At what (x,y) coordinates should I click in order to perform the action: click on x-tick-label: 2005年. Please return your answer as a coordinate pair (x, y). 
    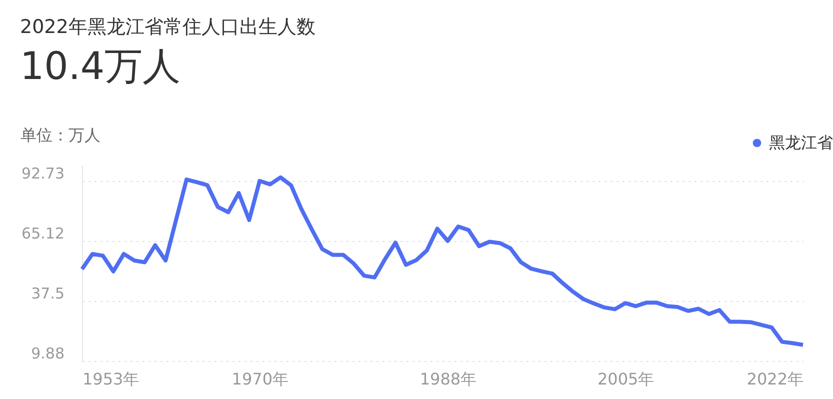
    Looking at the image, I should click on (626, 379).